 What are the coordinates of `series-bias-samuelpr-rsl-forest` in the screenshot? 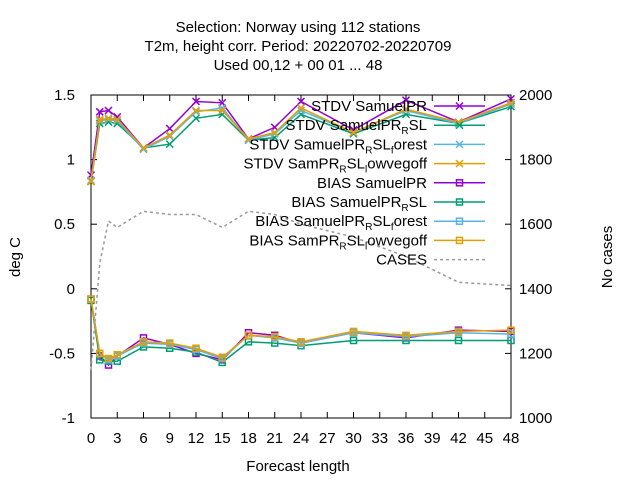 It's located at (301, 329).